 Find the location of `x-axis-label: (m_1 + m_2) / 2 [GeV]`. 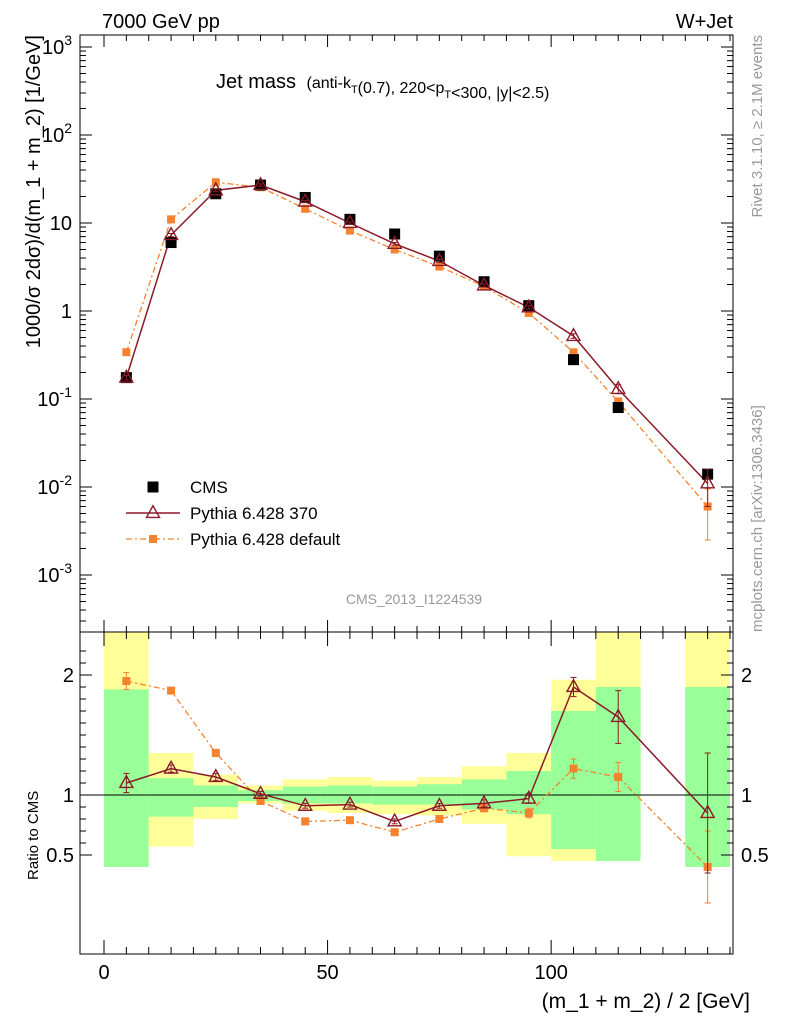

x-axis-label: (m_1 + m_2) / 2 [GeV] is located at coordinates (646, 1001).